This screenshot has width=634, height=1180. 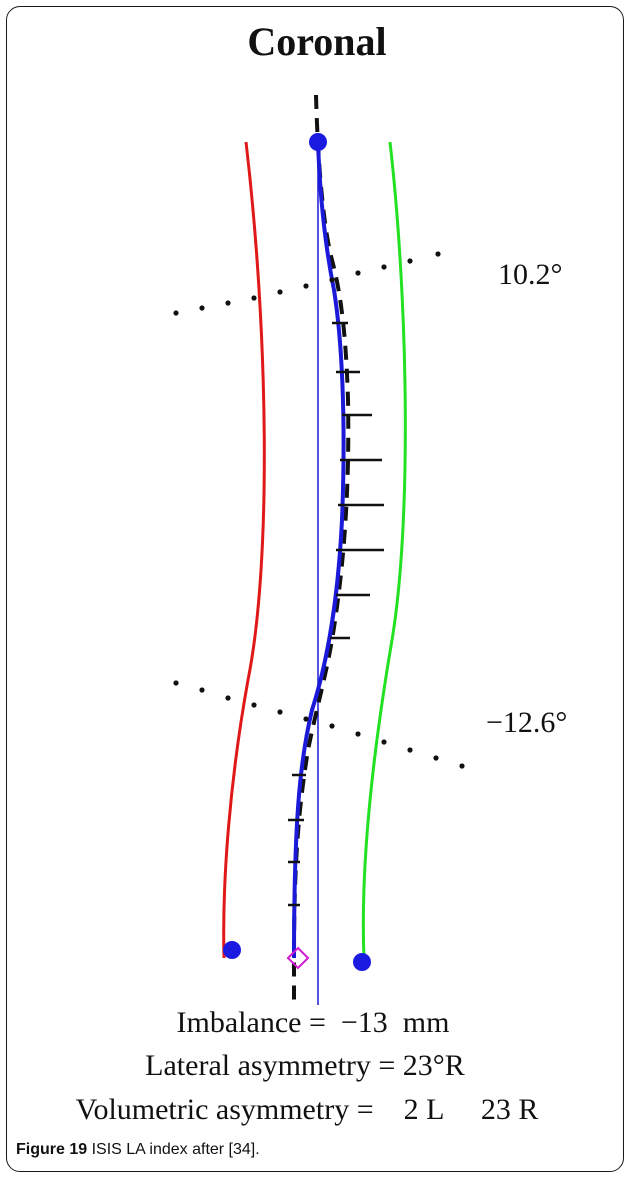 I want to click on pelvis-marker, so click(x=298, y=958).